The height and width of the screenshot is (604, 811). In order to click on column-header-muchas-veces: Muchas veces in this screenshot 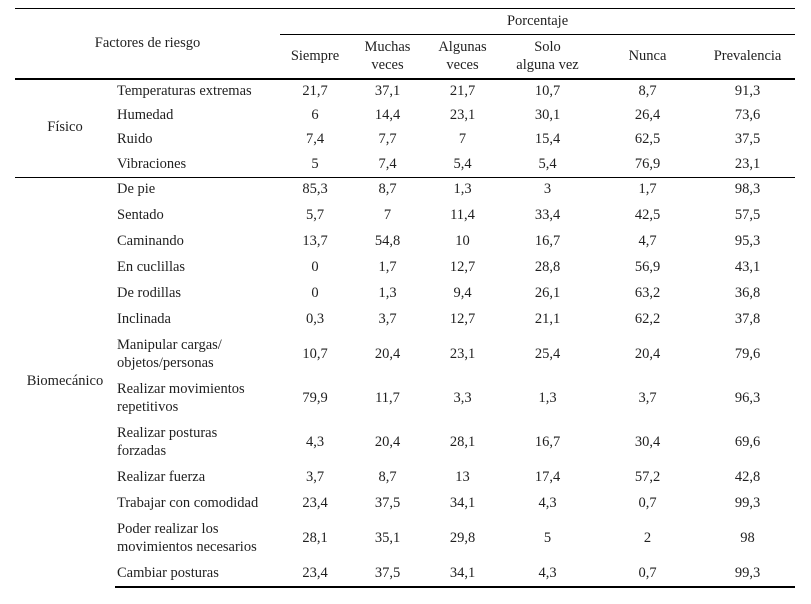, I will do `click(387, 57)`.